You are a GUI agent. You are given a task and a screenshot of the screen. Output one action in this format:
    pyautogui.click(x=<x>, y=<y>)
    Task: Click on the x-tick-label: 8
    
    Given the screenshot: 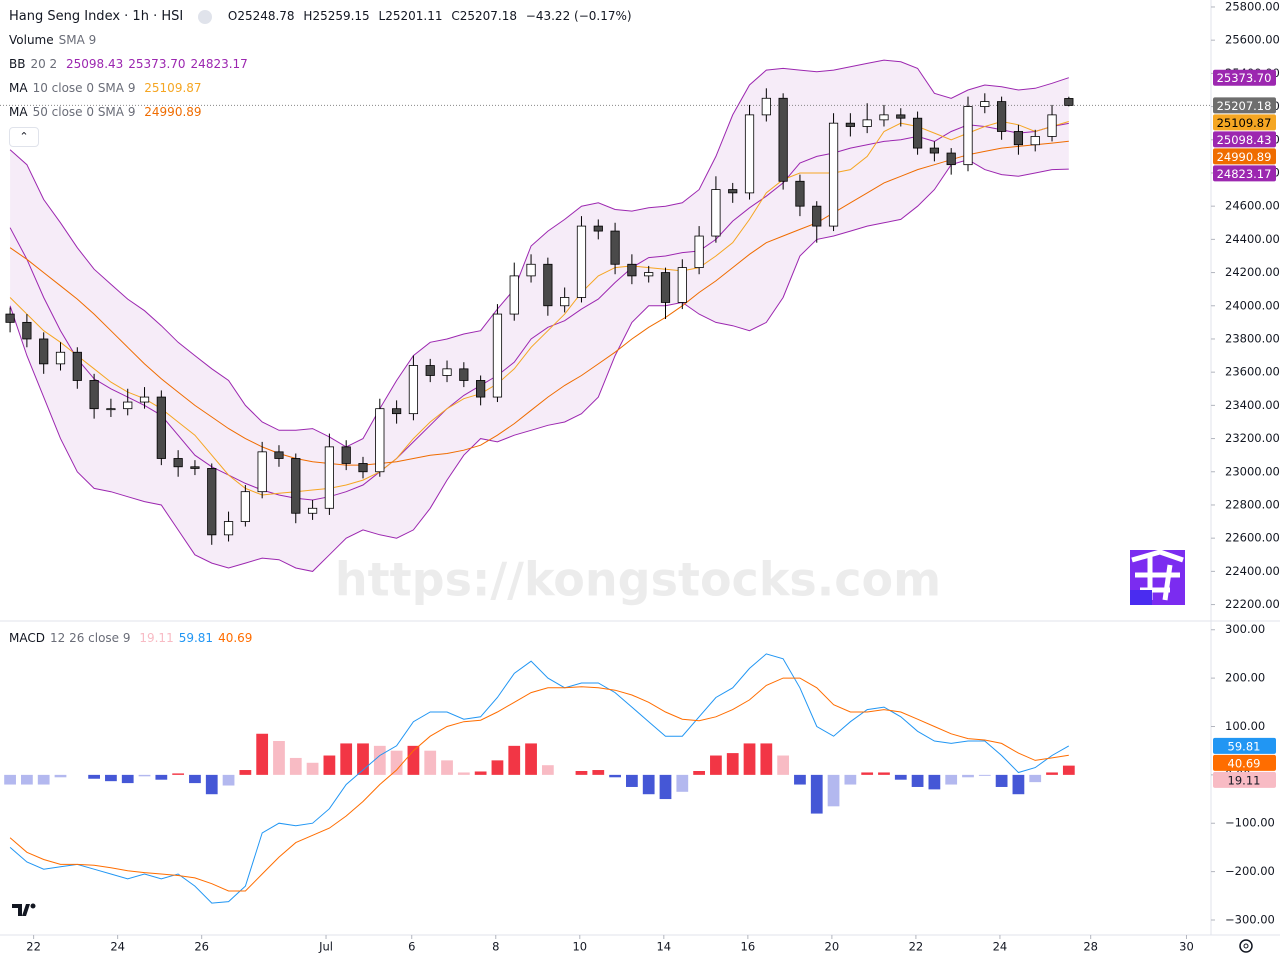 What is the action you would take?
    pyautogui.click(x=495, y=947)
    